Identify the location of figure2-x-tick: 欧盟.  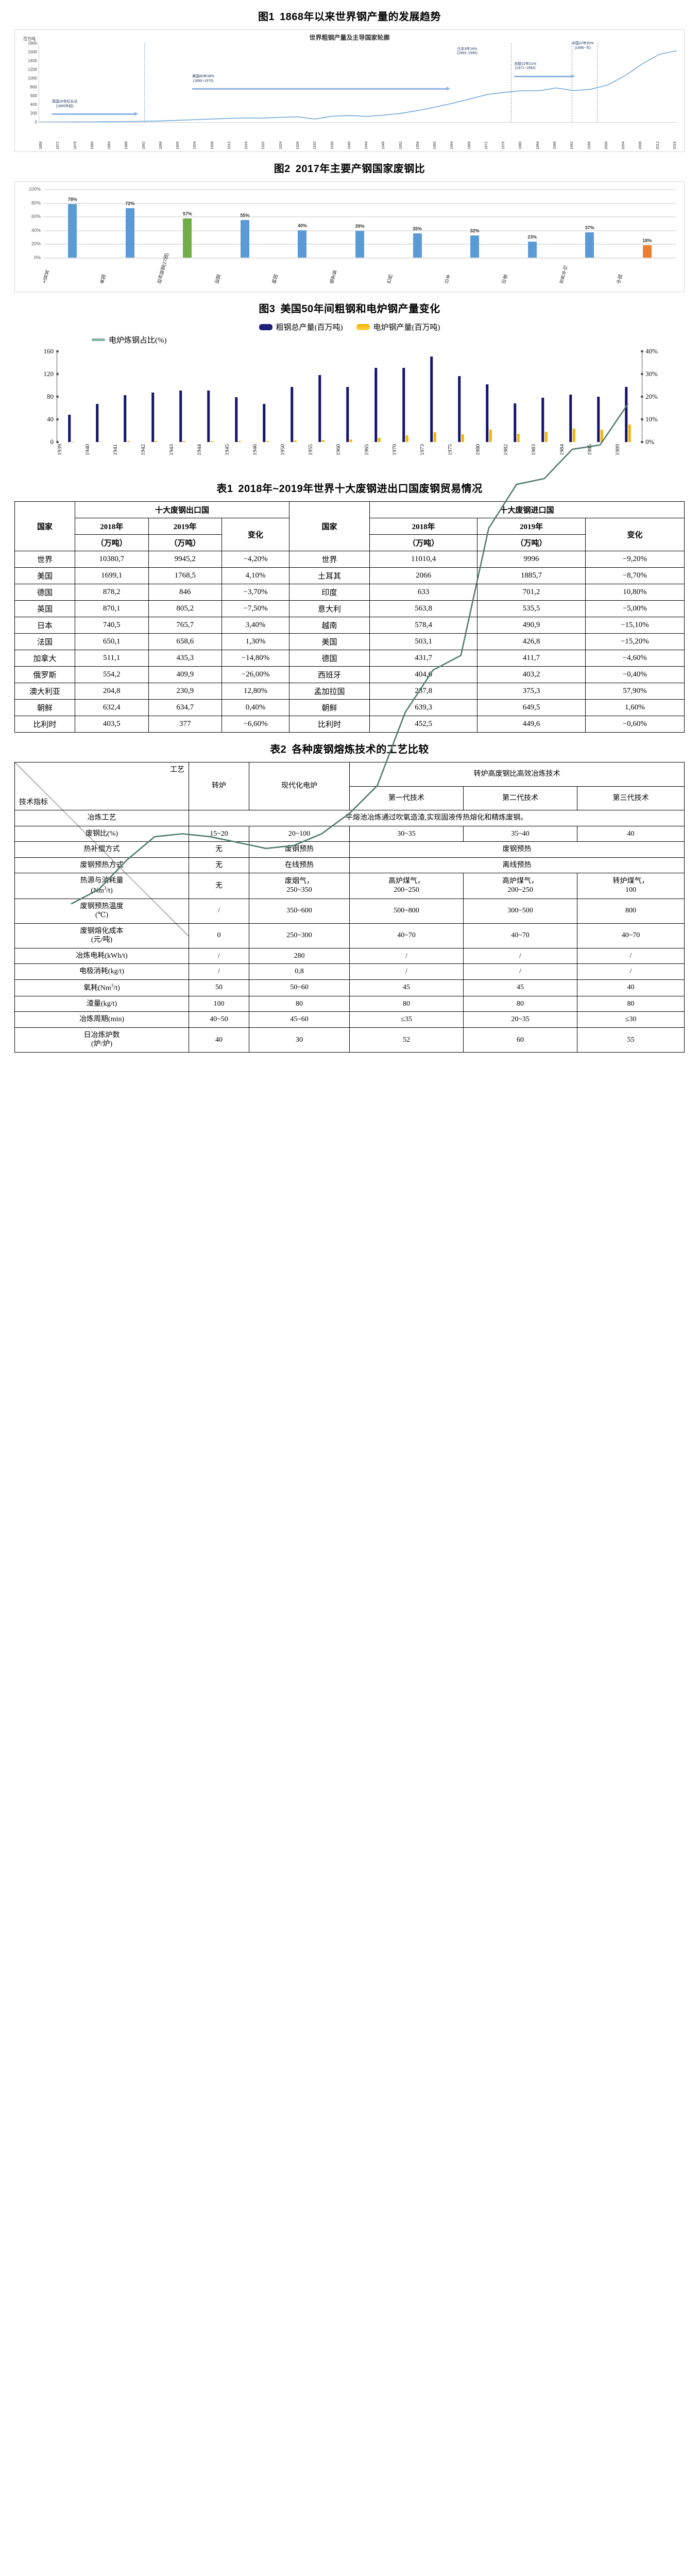
(218, 279).